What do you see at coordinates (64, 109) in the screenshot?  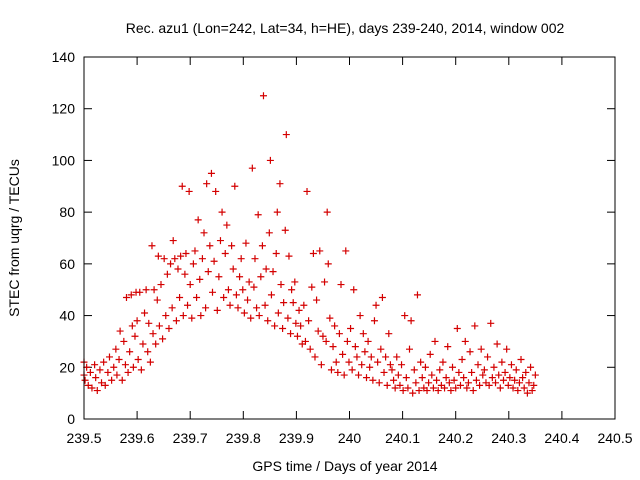 I see `y-tick-label: 120` at bounding box center [64, 109].